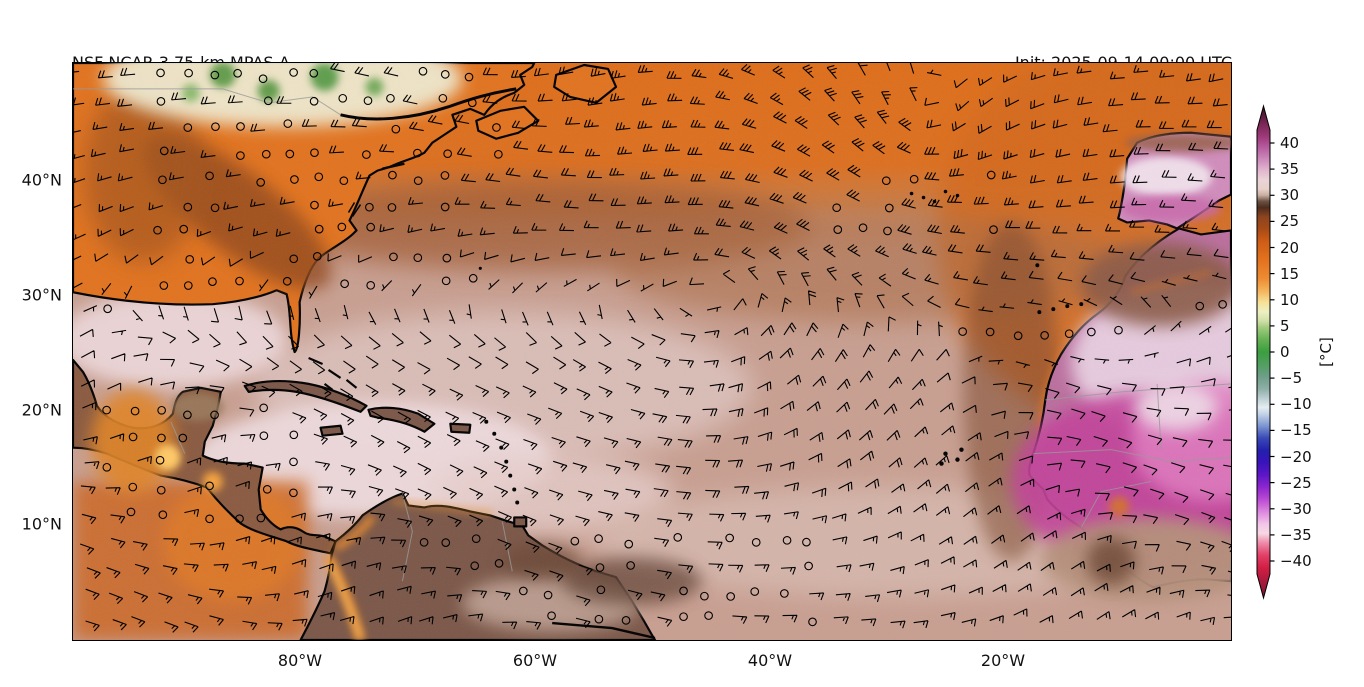  Describe the element at coordinates (1296, 534) in the screenshot. I see `colorbar-tick-label: −35` at that location.